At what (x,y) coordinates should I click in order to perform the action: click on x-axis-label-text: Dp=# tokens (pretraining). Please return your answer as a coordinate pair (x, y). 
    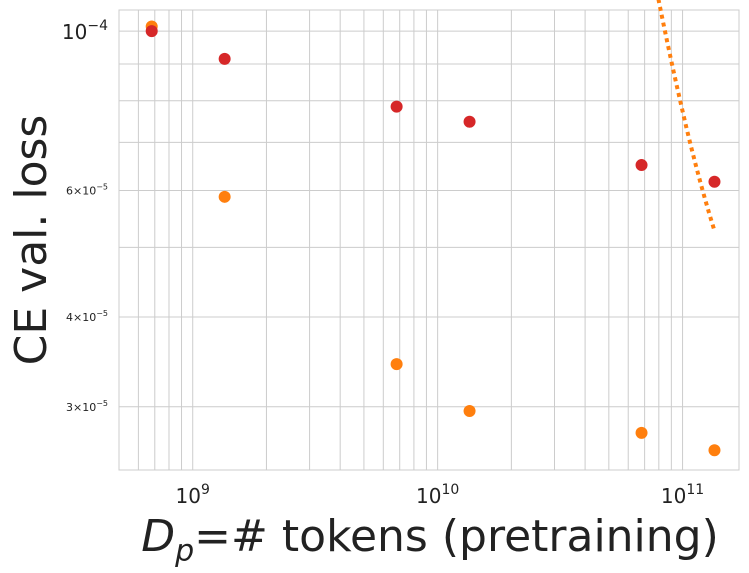
    Looking at the image, I should click on (430, 540).